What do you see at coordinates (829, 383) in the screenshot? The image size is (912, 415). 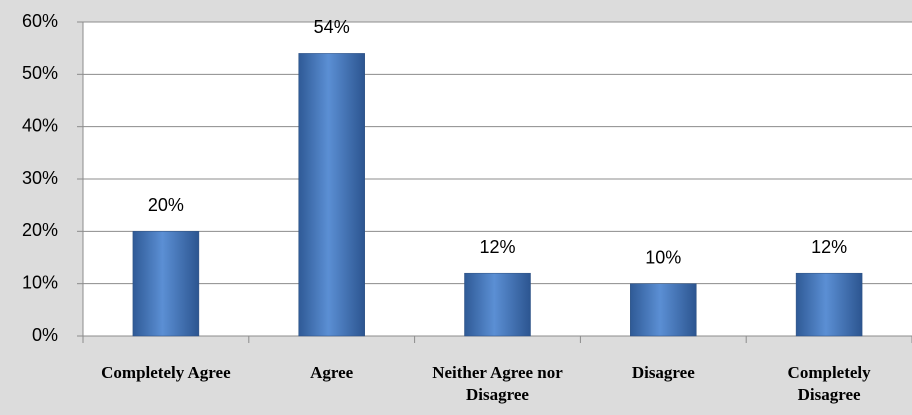 I see `x-tick-label: Completely Disagree` at bounding box center [829, 383].